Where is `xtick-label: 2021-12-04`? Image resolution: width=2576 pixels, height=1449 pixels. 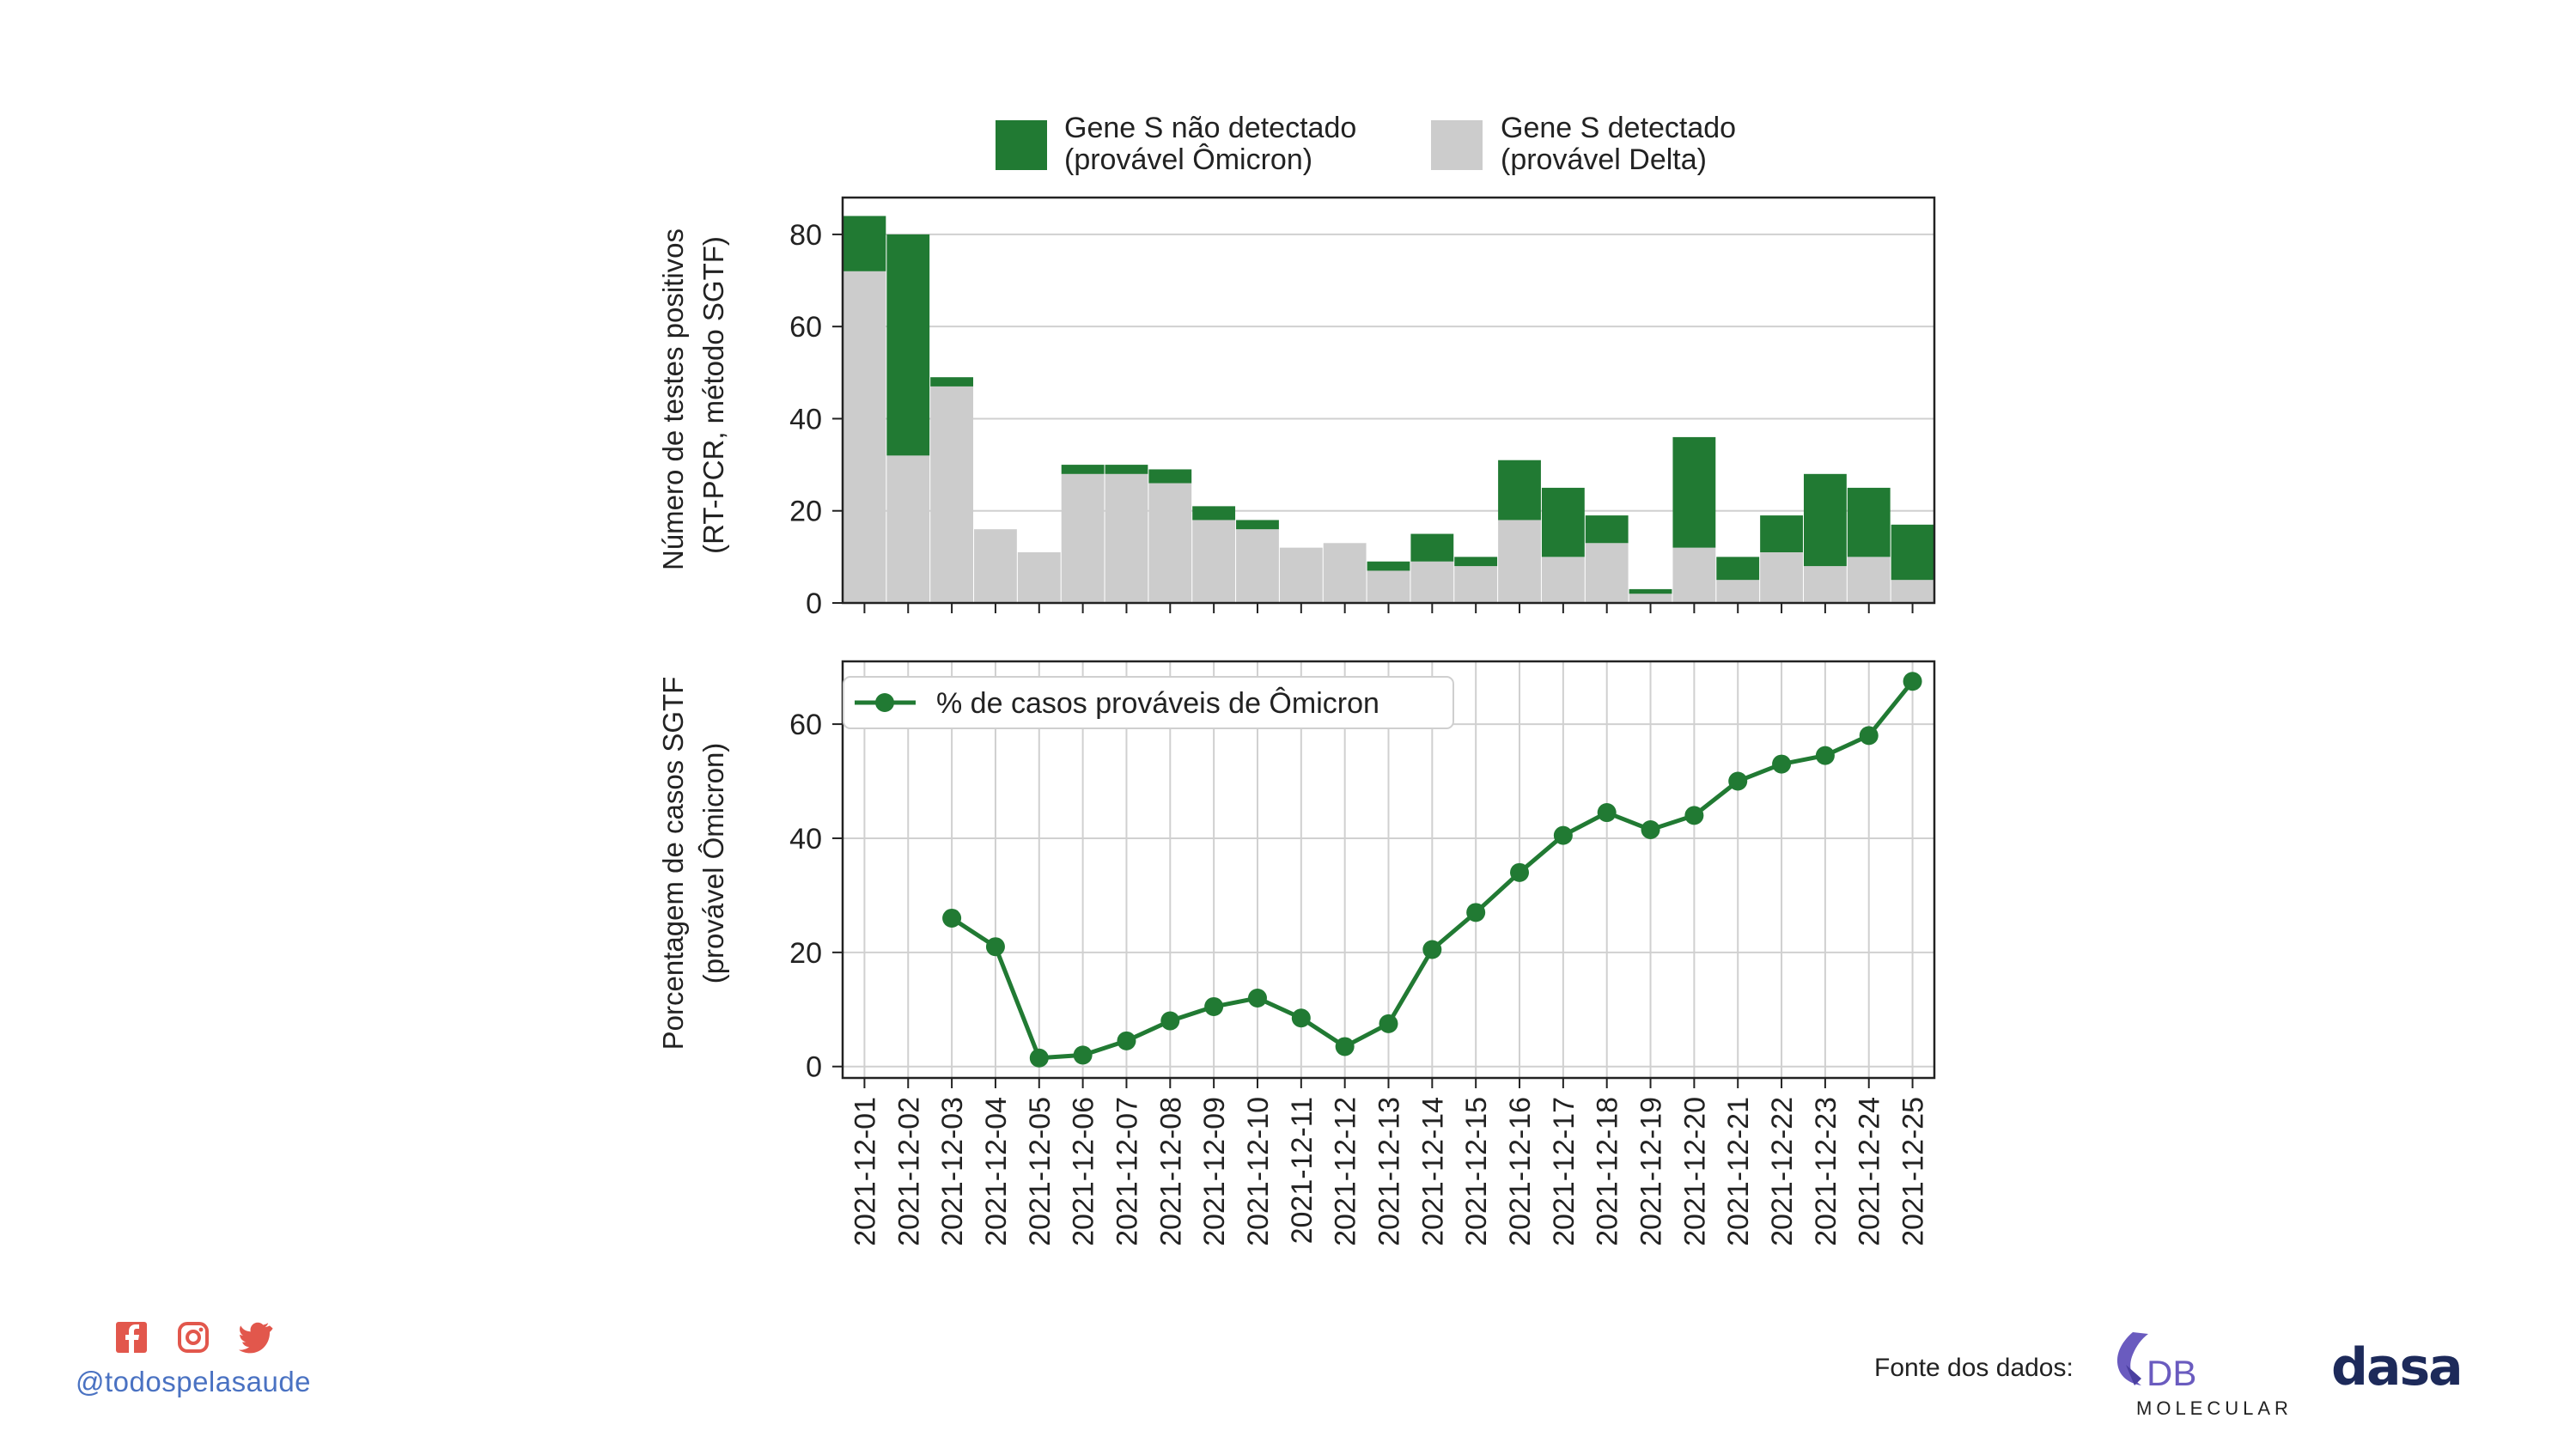
xtick-label: 2021-12-04 is located at coordinates (996, 1171).